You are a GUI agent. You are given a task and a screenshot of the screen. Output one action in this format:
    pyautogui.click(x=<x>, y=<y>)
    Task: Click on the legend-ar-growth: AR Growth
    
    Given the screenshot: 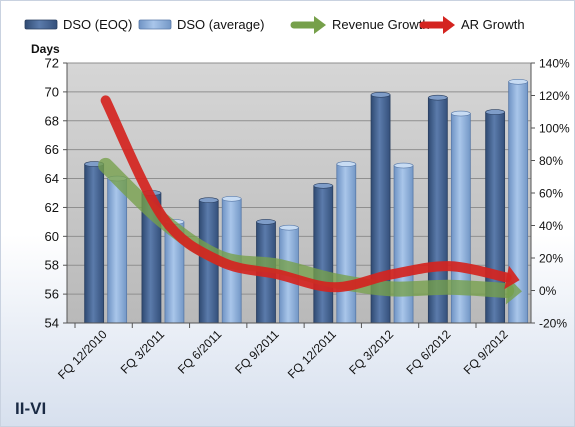 What is the action you would take?
    pyautogui.click(x=472, y=25)
    